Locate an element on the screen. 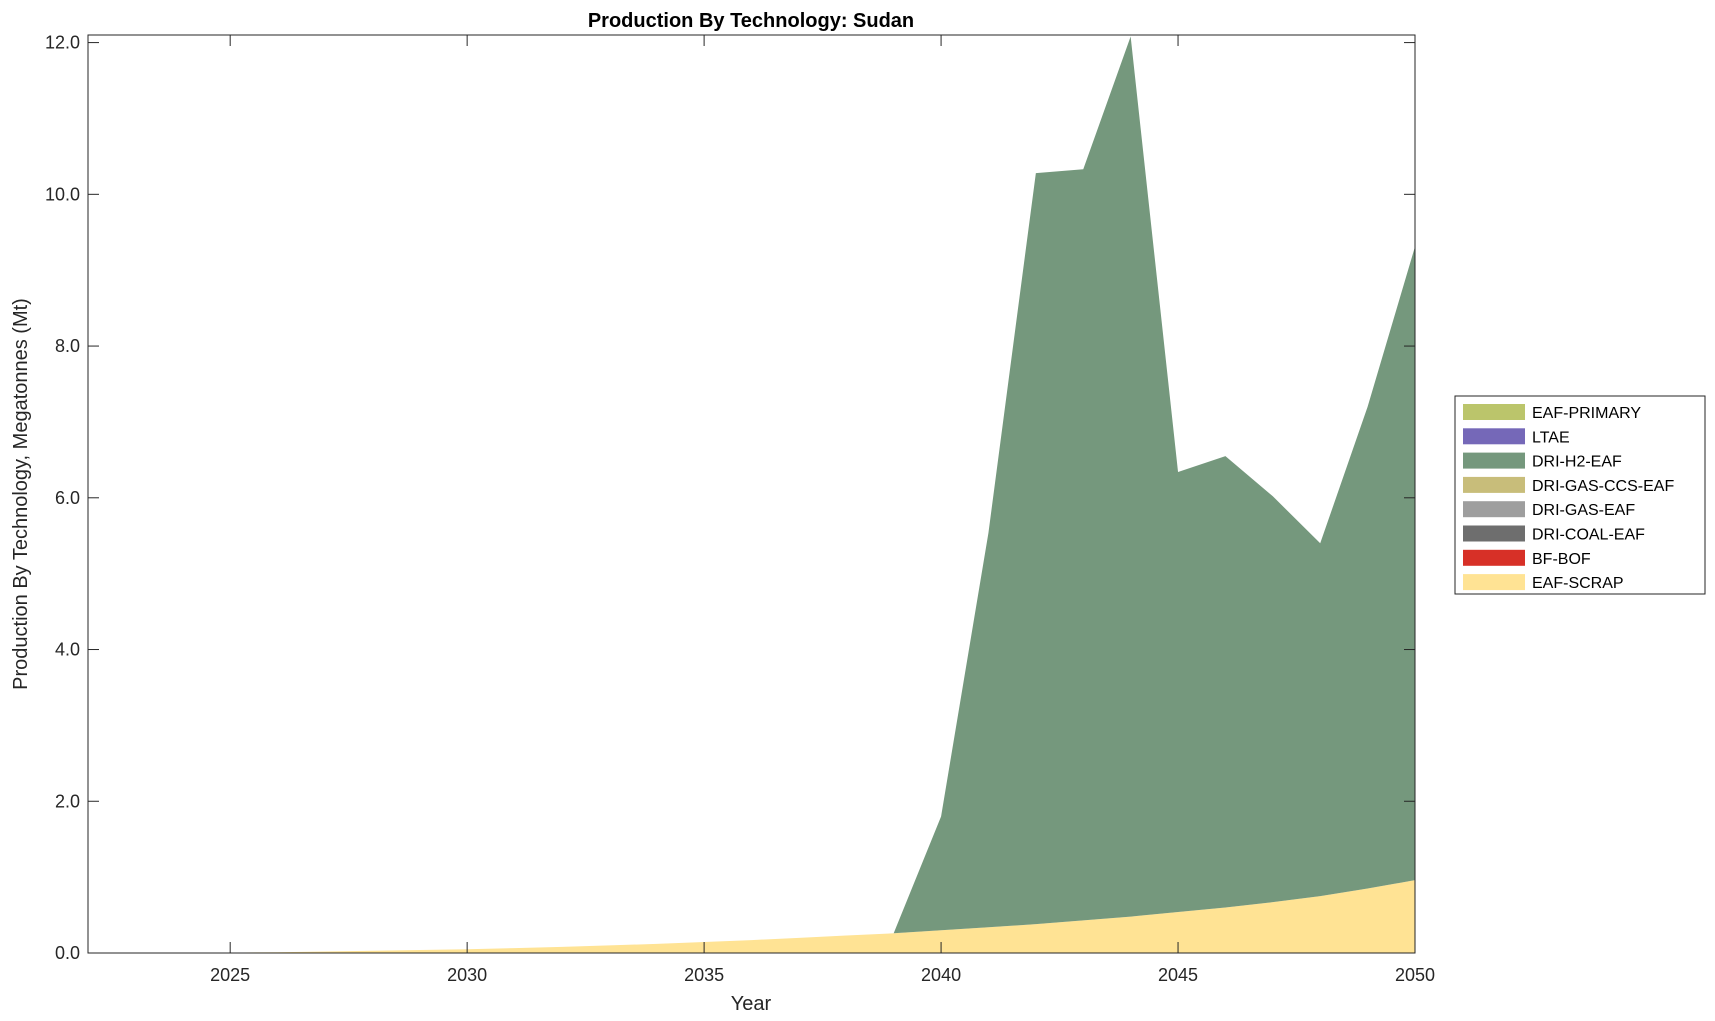  y-tick-label: 0.0 is located at coordinates (67, 953).